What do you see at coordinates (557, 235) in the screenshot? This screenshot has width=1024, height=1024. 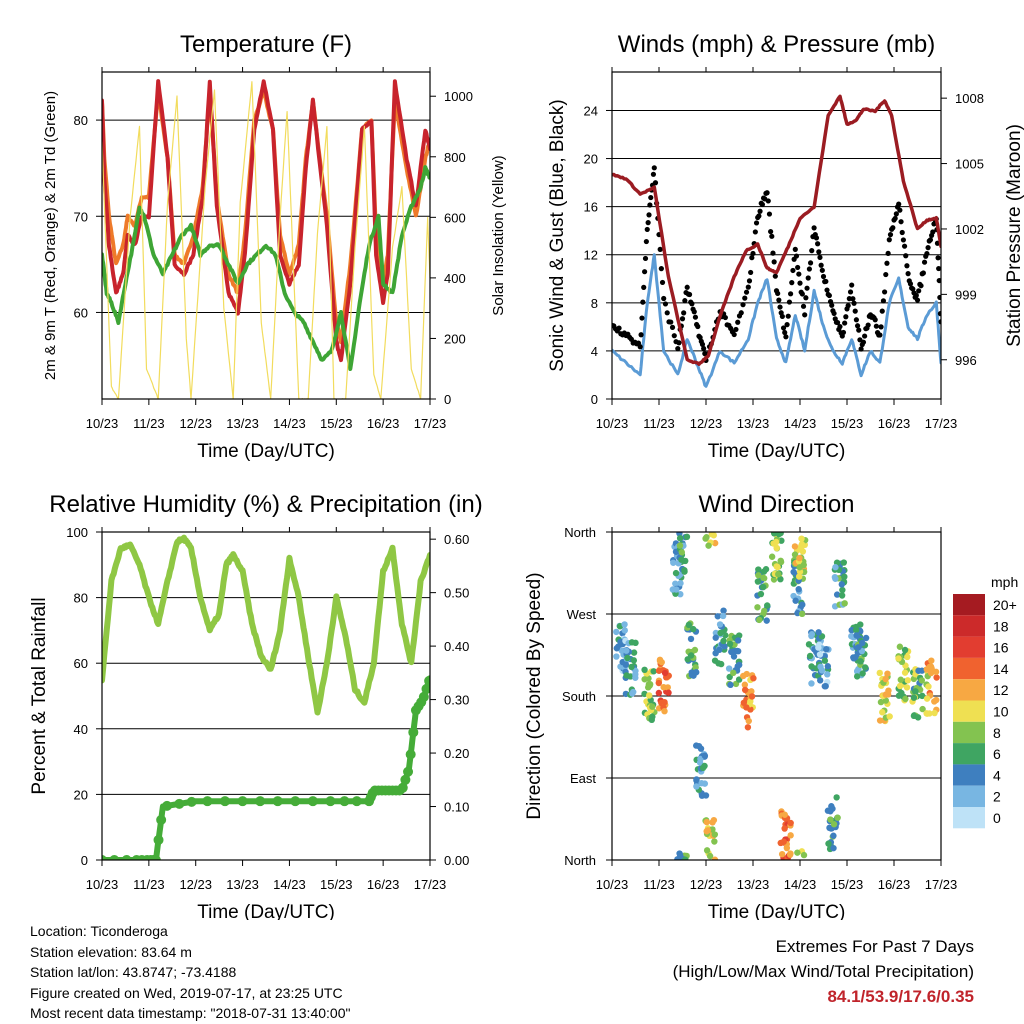 I see `y-axis-label: Sonic Wind & Gust (Blue, Black)` at bounding box center [557, 235].